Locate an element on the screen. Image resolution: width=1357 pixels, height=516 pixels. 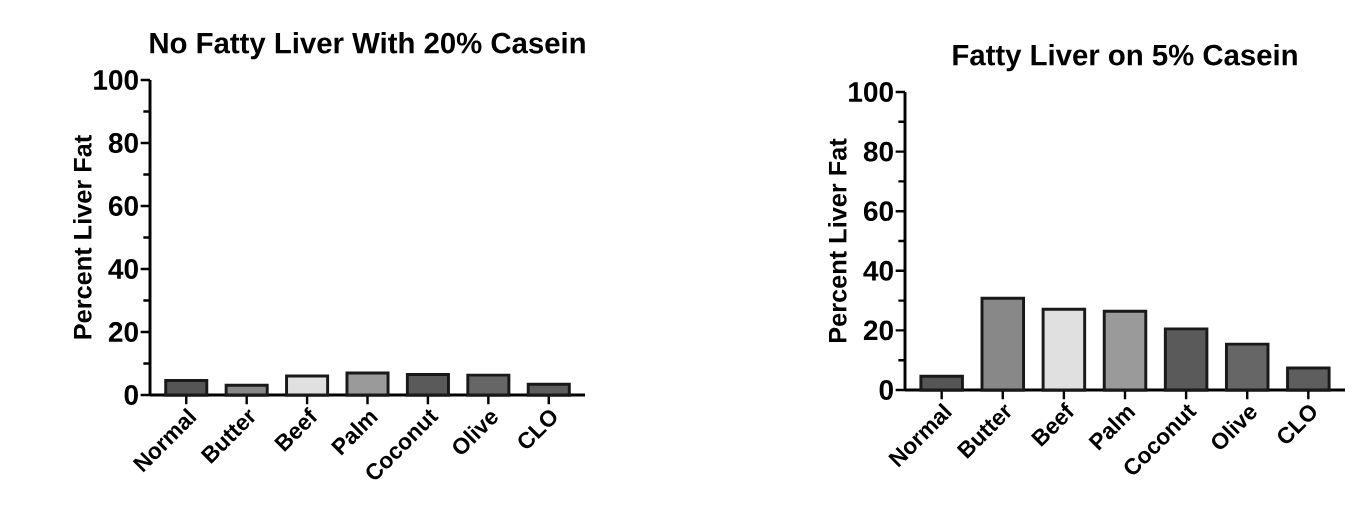
chart-title: No Fatty Liver With 20% Casein is located at coordinates (367, 45).